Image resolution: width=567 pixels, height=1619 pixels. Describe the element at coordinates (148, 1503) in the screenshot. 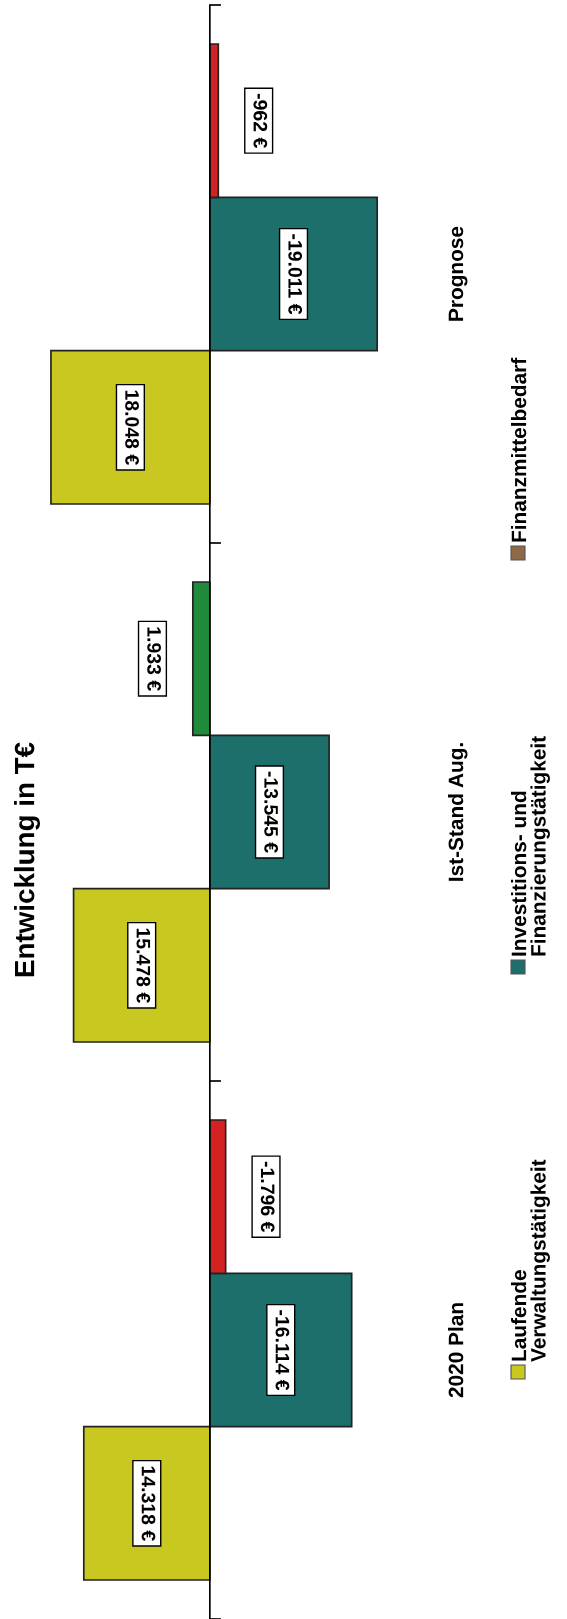

I see `data-label: 14.318 €` at that location.